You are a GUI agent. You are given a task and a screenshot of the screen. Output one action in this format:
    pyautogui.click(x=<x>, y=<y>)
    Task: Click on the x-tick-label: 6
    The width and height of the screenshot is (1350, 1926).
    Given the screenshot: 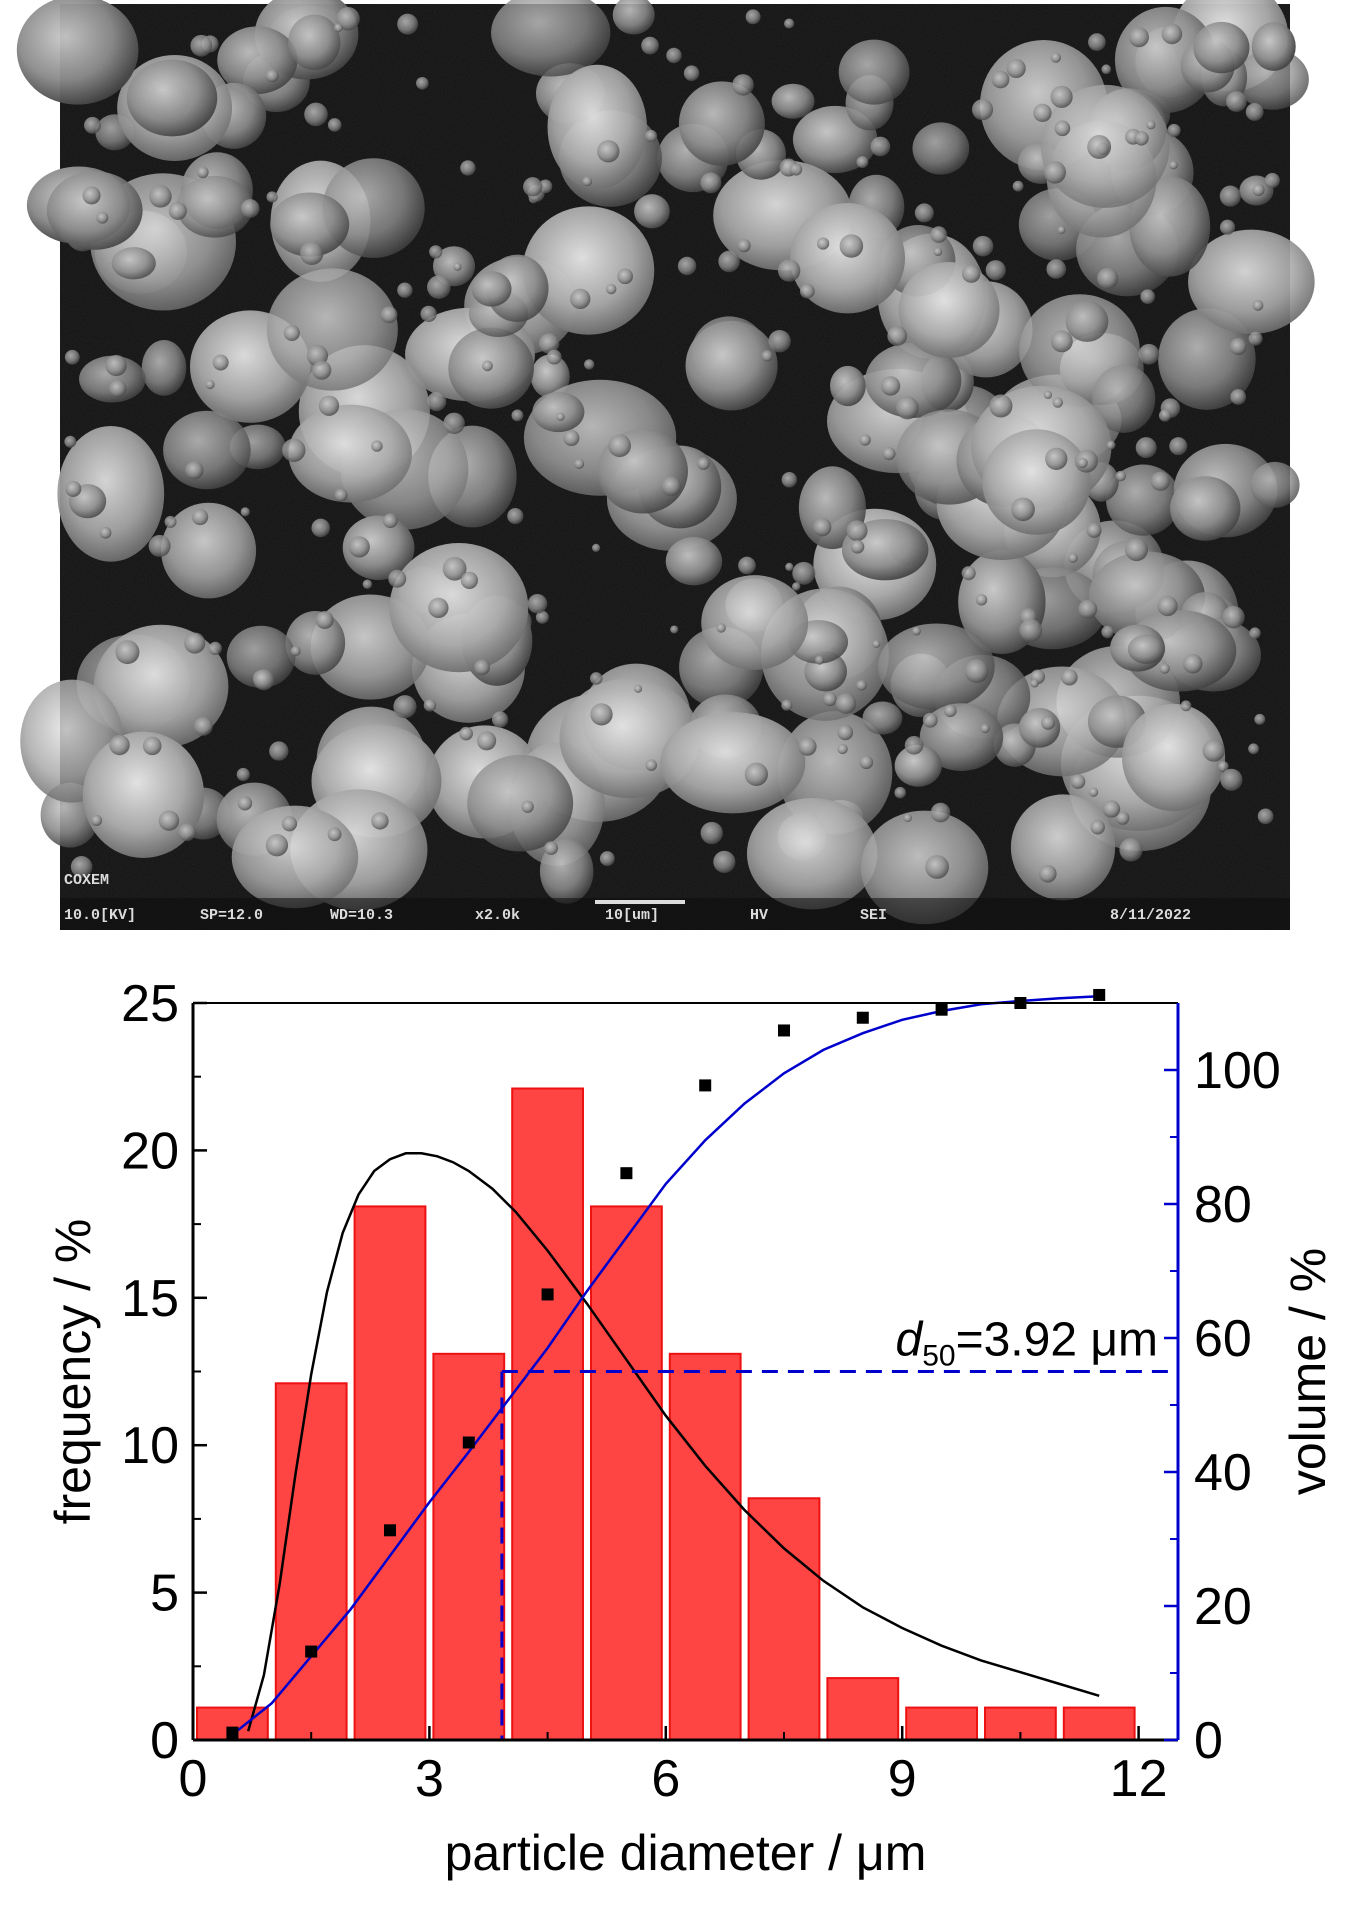 What is the action you would take?
    pyautogui.click(x=665, y=1779)
    